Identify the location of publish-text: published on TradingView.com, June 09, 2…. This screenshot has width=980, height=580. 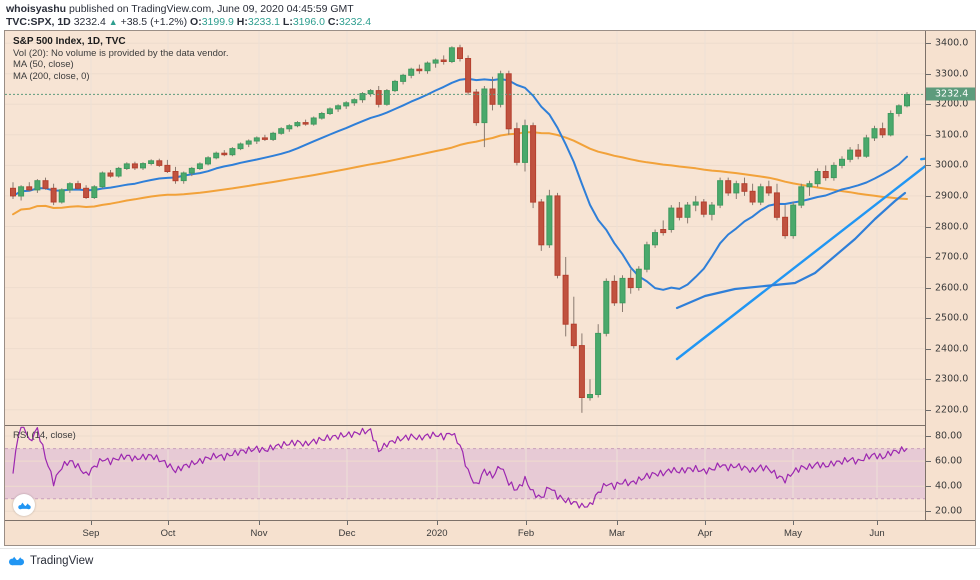
(211, 9).